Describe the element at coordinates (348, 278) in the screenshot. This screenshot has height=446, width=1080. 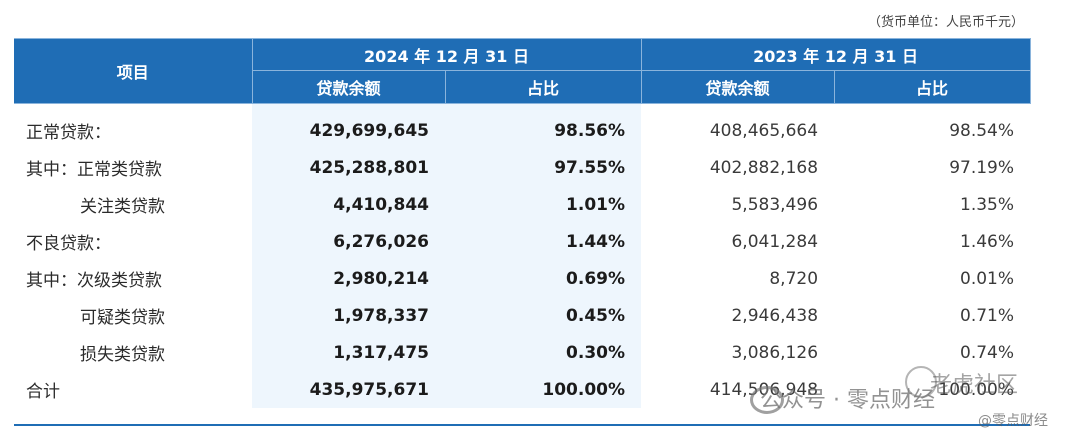
I see `balance-2024: 2,980,214` at that location.